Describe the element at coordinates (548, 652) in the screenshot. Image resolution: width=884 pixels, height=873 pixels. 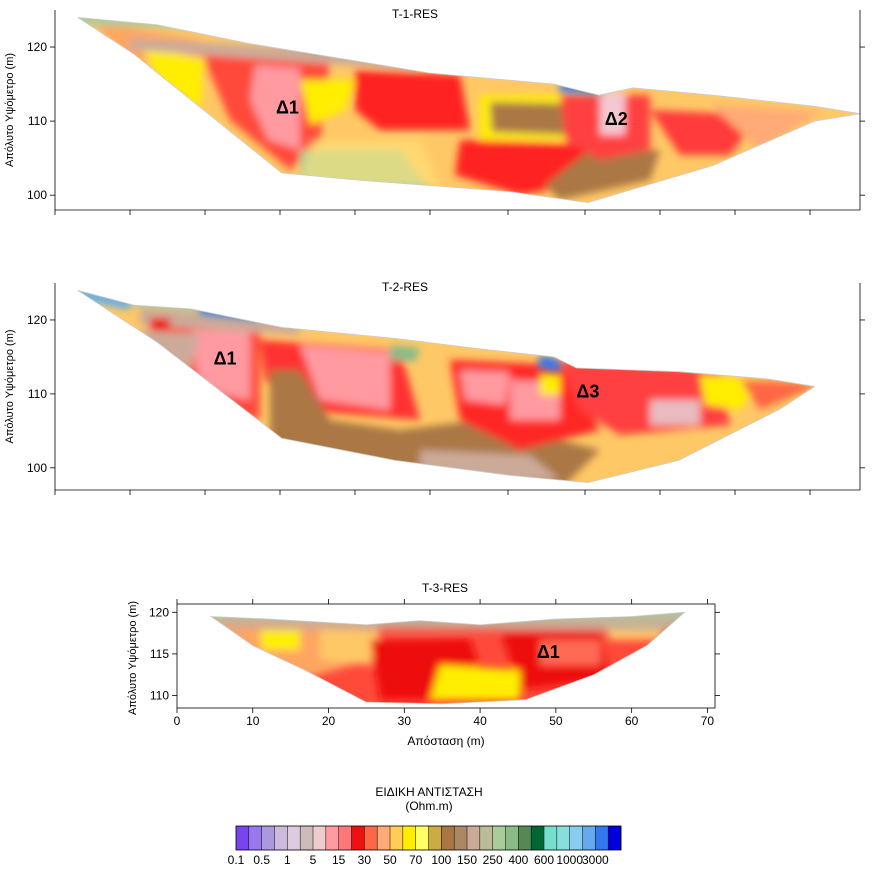
I see `section-3-annotation-d1: Δ1` at that location.